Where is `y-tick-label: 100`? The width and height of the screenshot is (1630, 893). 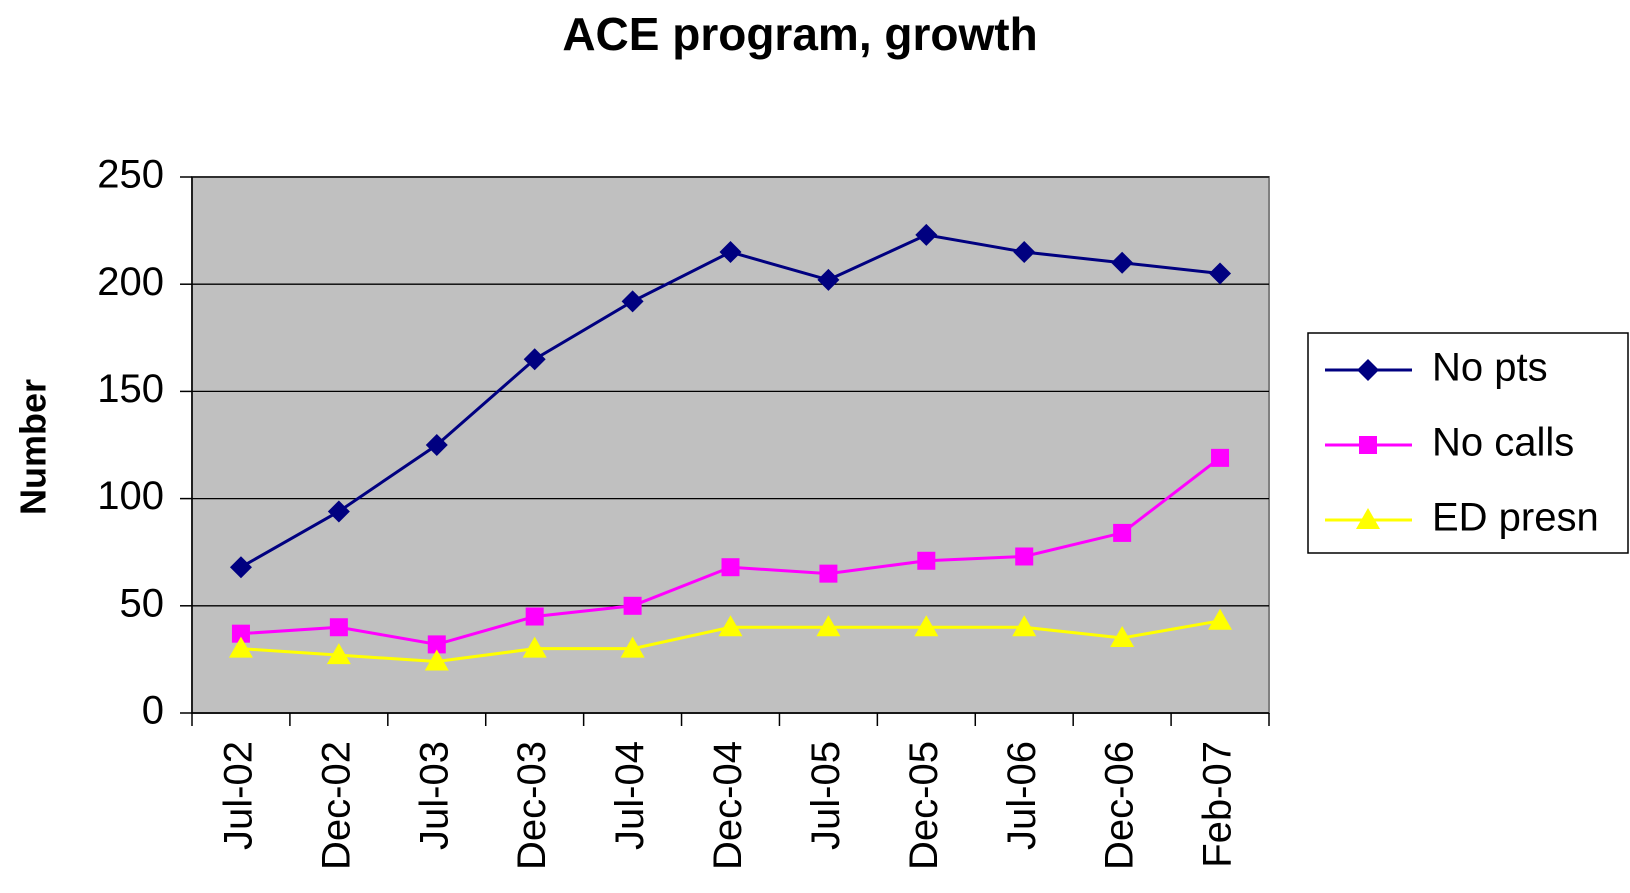 y-tick-label: 100 is located at coordinates (130, 496).